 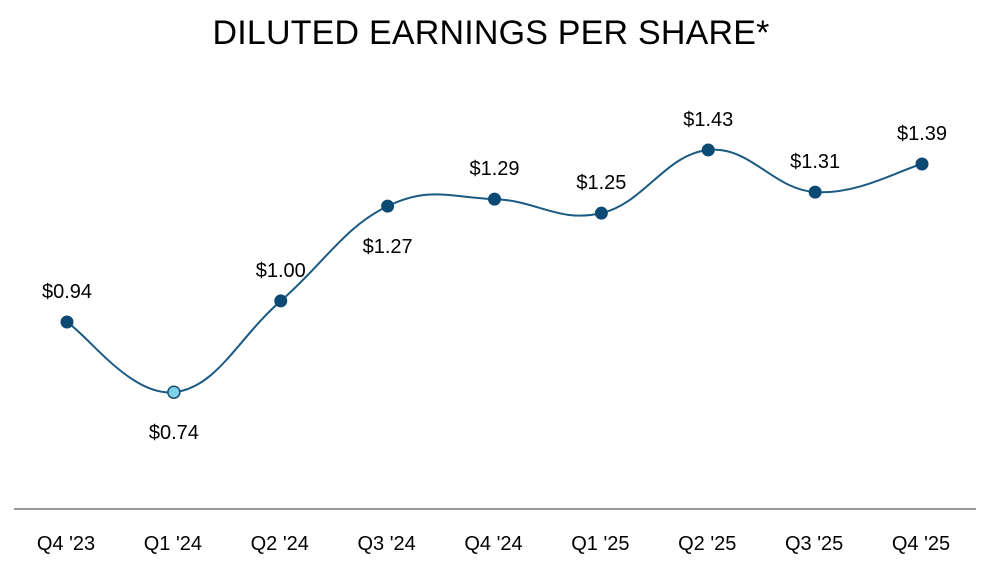 What do you see at coordinates (708, 120) in the screenshot?
I see `data-label: $1.43` at bounding box center [708, 120].